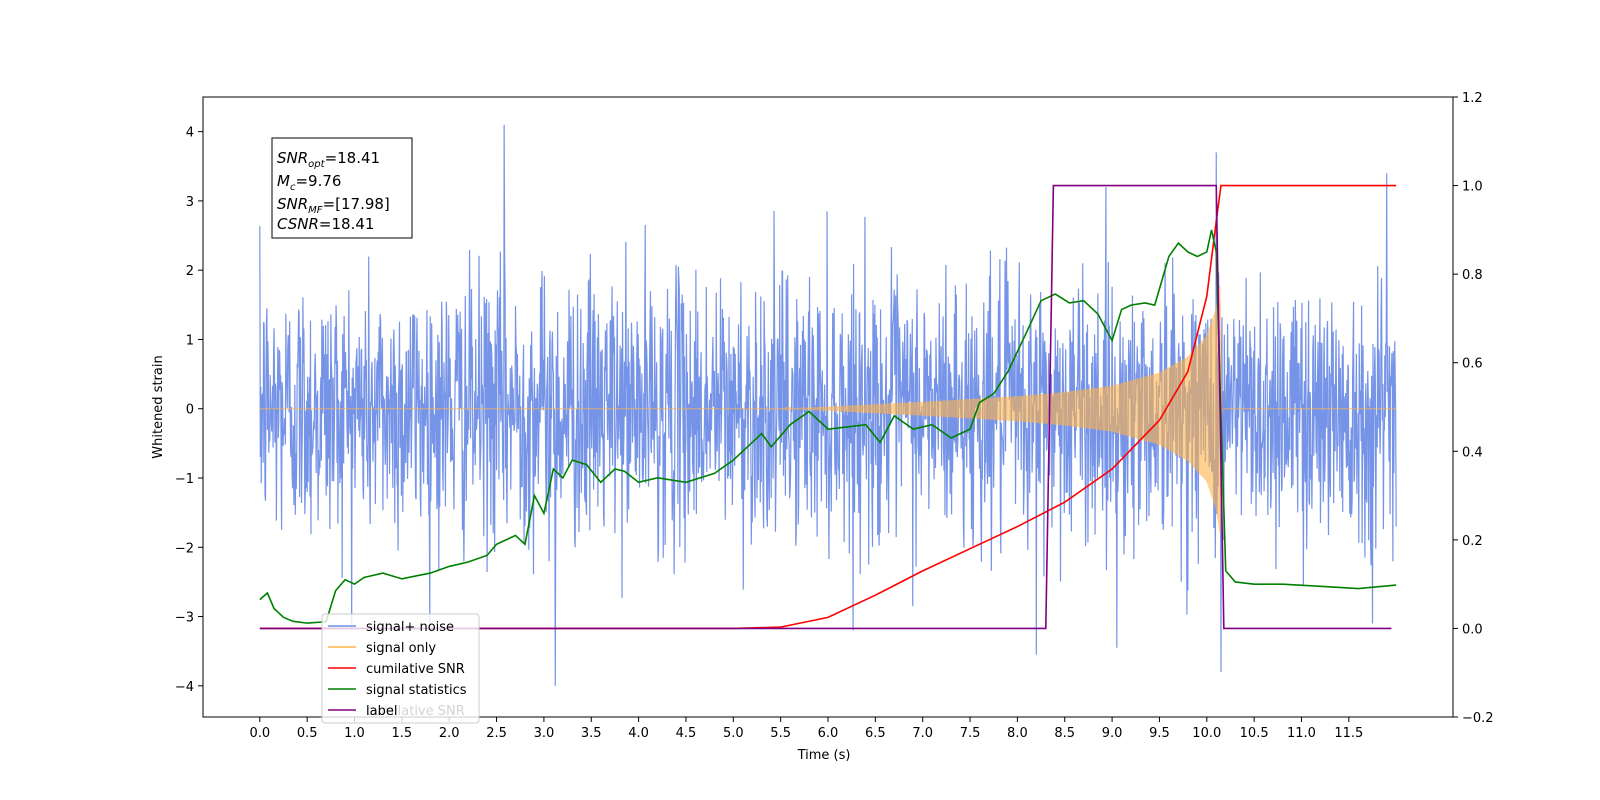 The image size is (1600, 800). What do you see at coordinates (309, 182) in the screenshot?
I see `annotation-mc: Mc=9.76` at bounding box center [309, 182].